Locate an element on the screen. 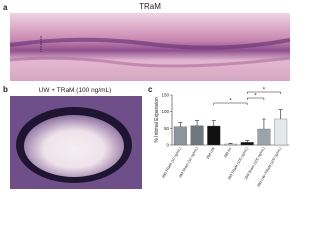 Image resolution: width=320 pixels, height=240 pixels. x-tick-label: 28d Sham (10 ng/mL) is located at coordinates (188, 163).